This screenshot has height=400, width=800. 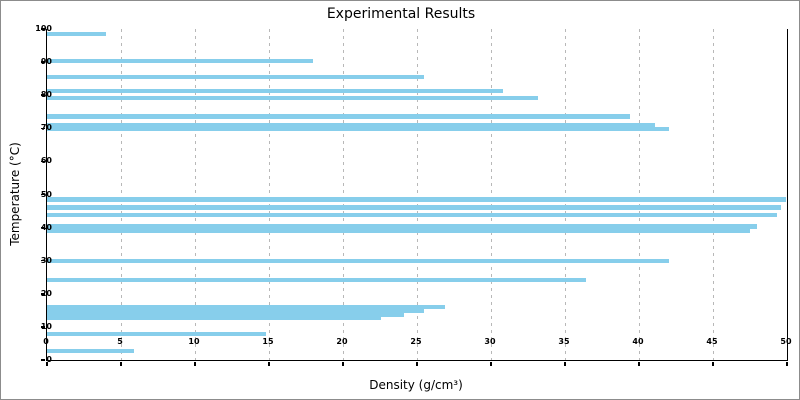 I want to click on bar-temp-43.9, so click(x=412, y=214).